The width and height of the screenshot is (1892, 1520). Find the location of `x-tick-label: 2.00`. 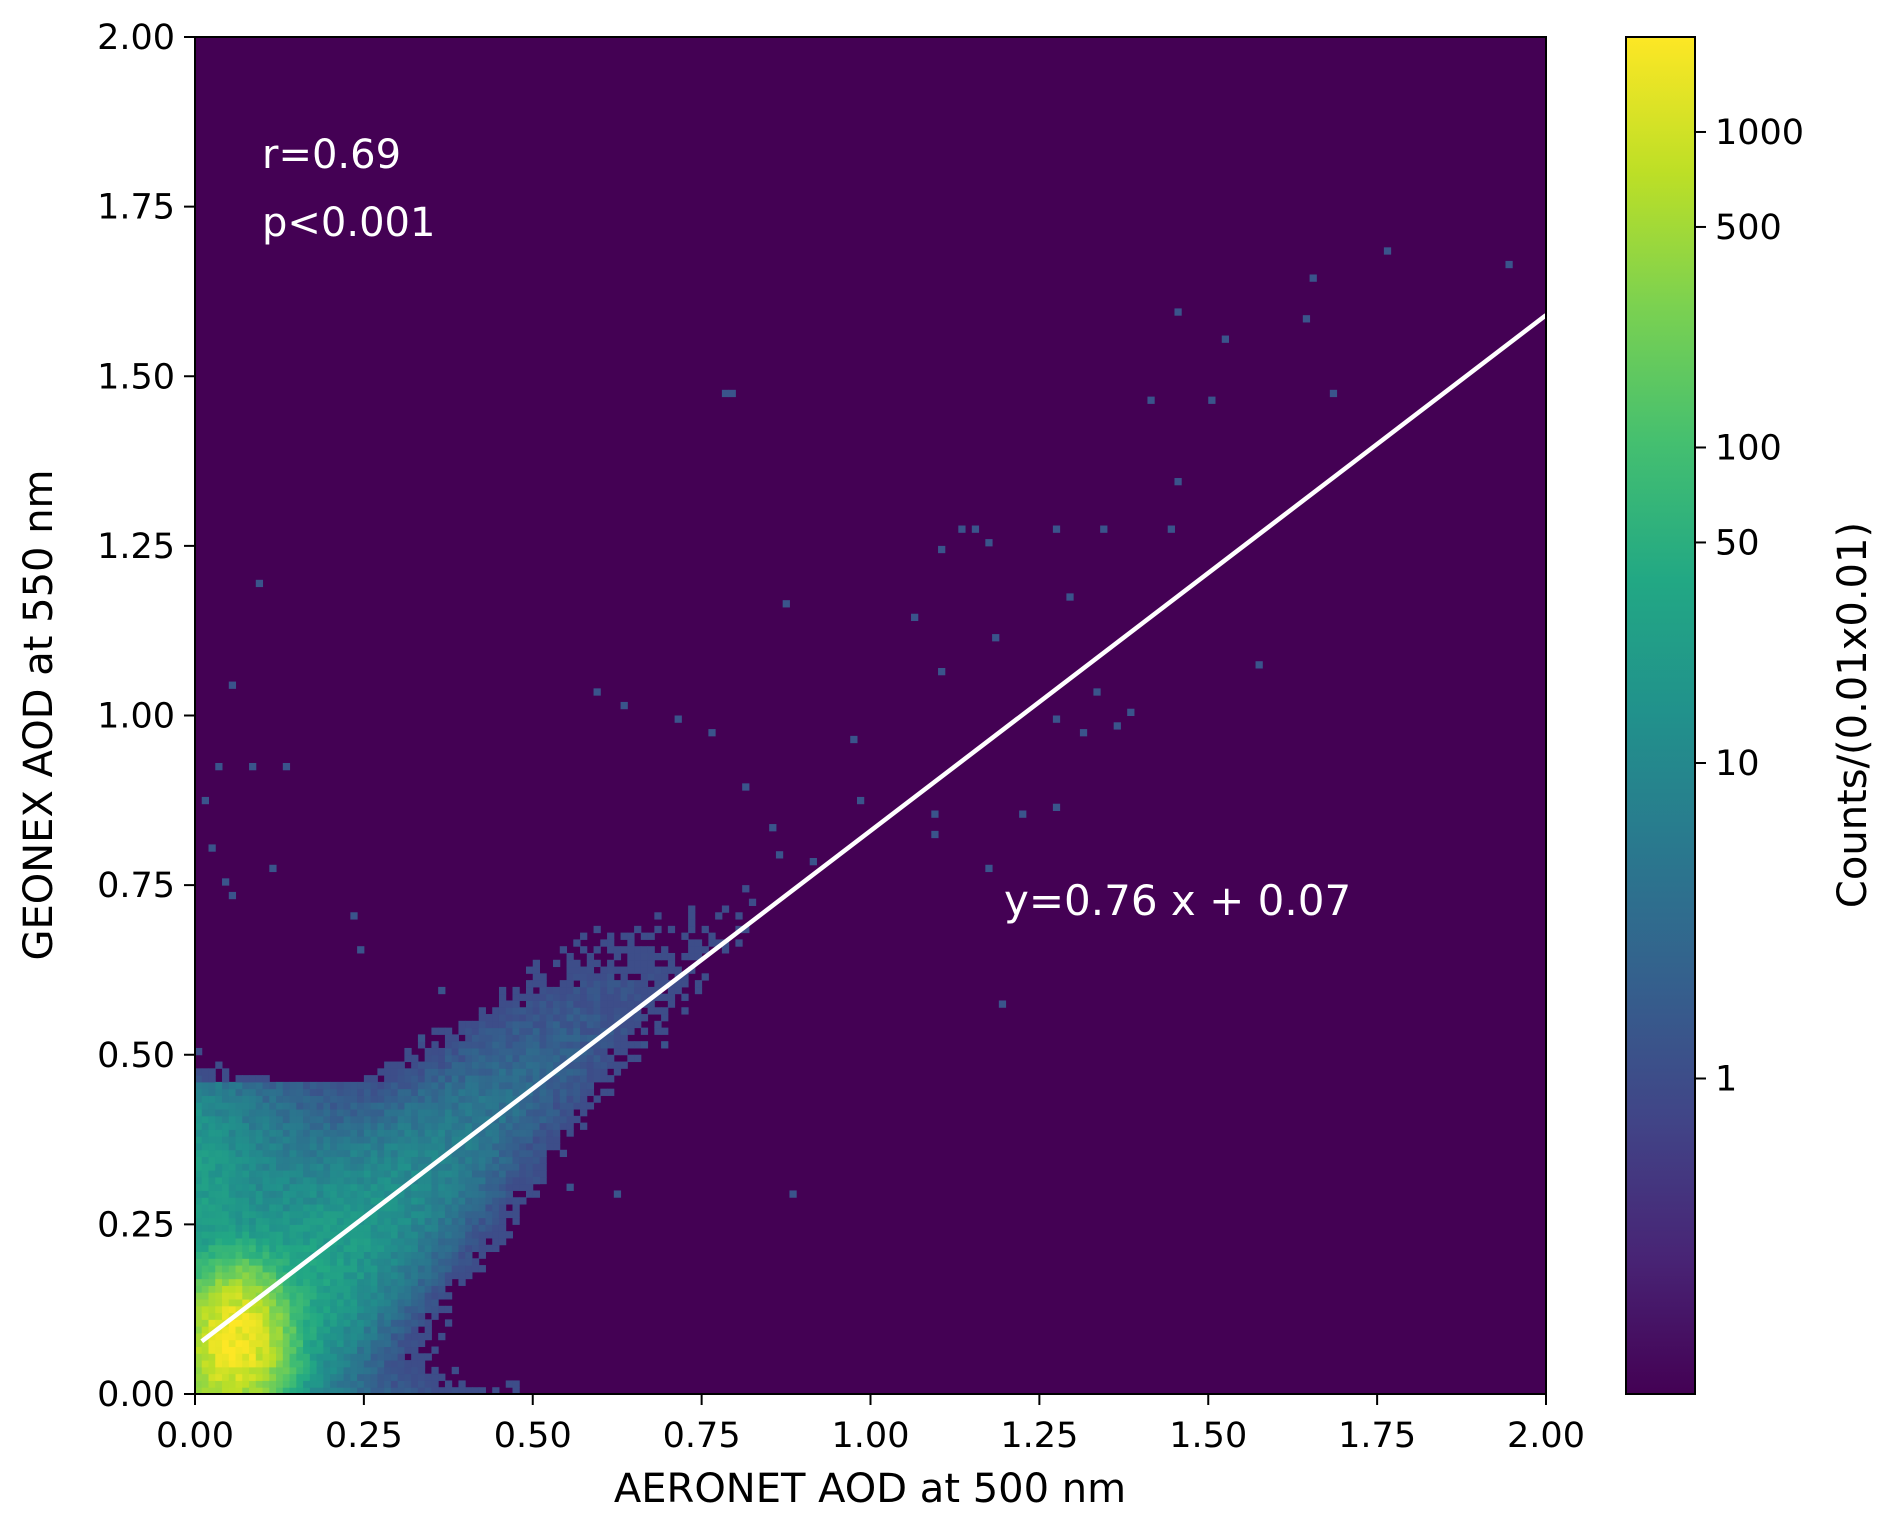

x-tick-label: 2.00 is located at coordinates (1546, 1436).